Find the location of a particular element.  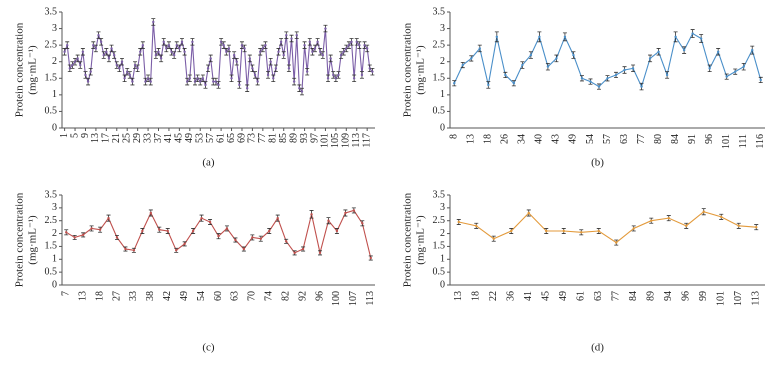

y-tick-label: 1 is located at coordinates (54, 94).